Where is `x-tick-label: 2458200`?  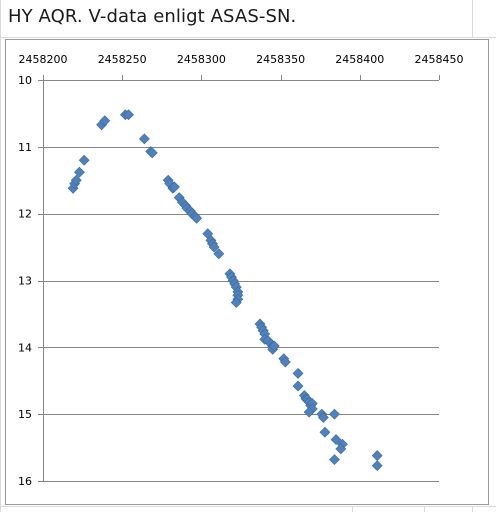
x-tick-label: 2458200 is located at coordinates (43, 59).